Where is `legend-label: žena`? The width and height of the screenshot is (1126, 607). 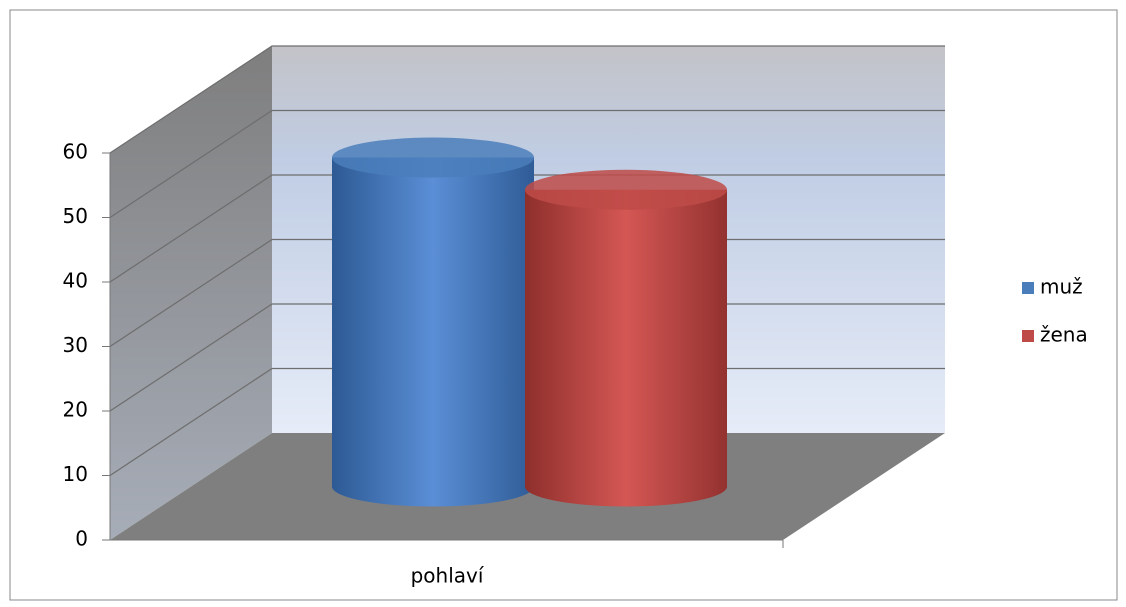 legend-label: žena is located at coordinates (1064, 335).